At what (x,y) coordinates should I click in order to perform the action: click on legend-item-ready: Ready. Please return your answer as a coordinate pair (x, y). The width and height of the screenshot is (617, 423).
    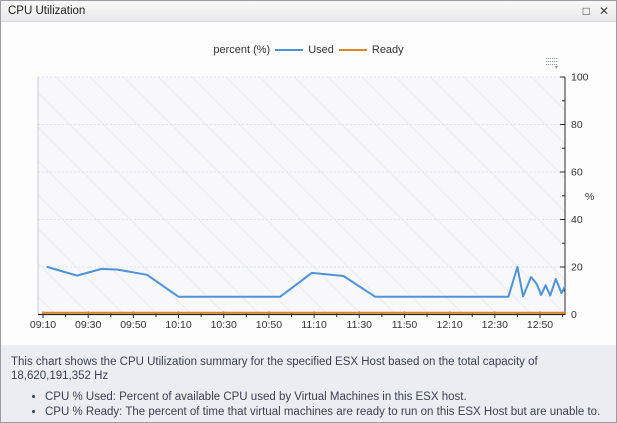
    Looking at the image, I should click on (371, 50).